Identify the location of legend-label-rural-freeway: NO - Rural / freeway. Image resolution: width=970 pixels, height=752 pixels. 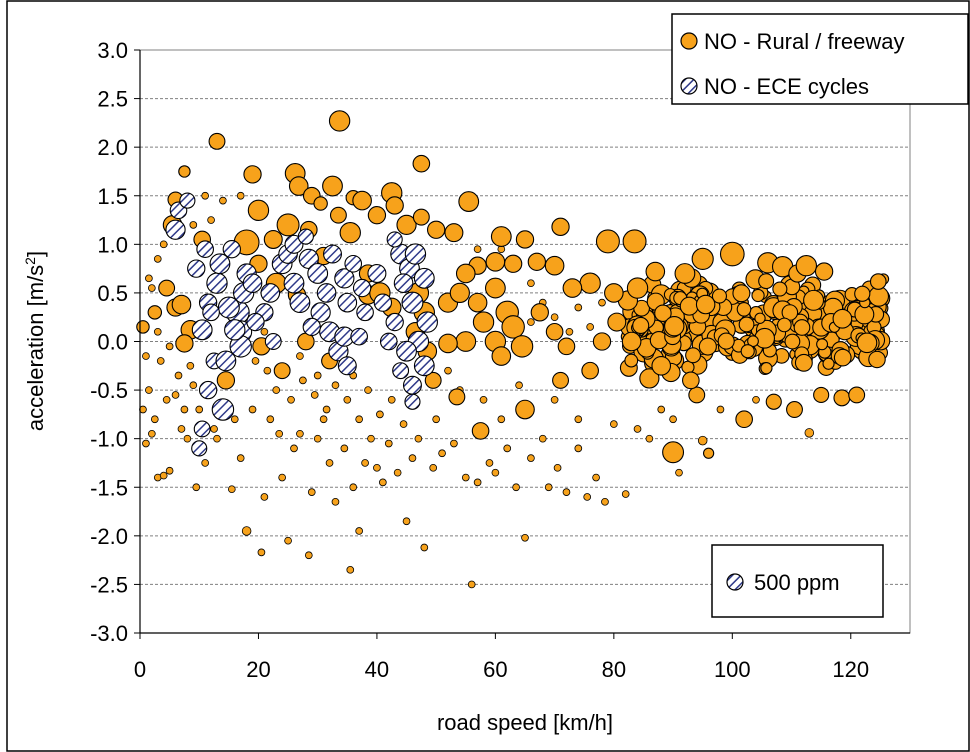
(804, 41).